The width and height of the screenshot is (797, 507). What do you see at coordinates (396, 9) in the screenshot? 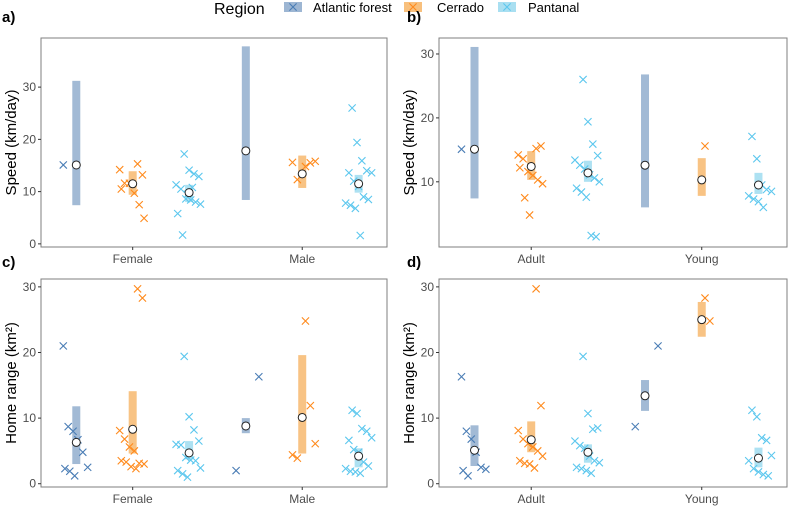
I see `legend: Region Atlantic forest Cerrado Pantanal` at bounding box center [396, 9].